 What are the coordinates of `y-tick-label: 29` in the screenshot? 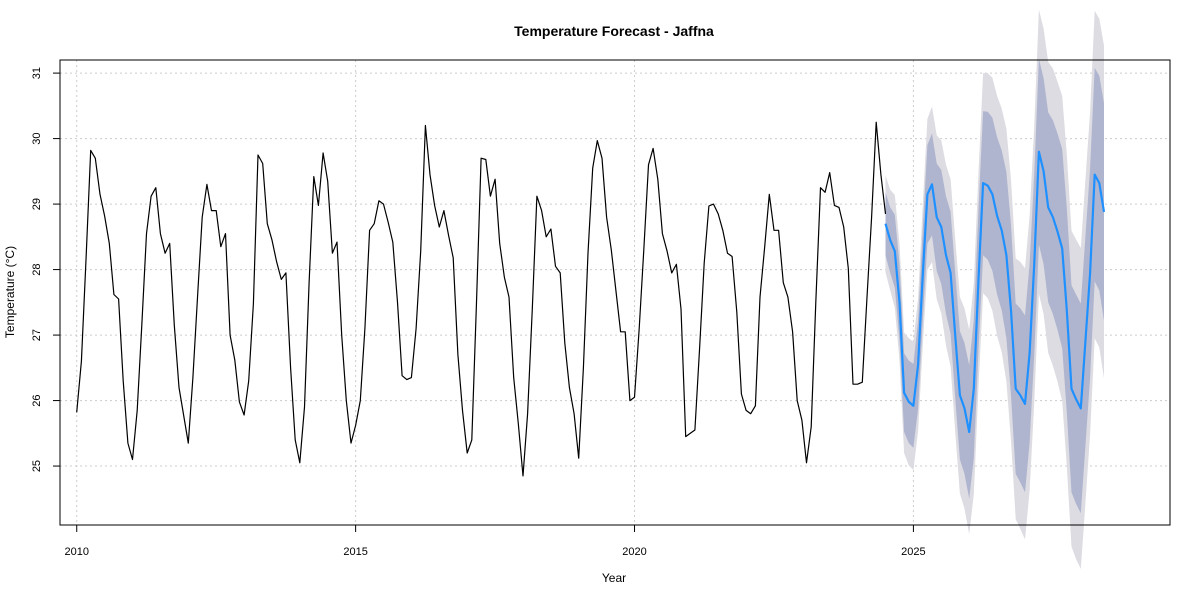 It's located at (37, 204).